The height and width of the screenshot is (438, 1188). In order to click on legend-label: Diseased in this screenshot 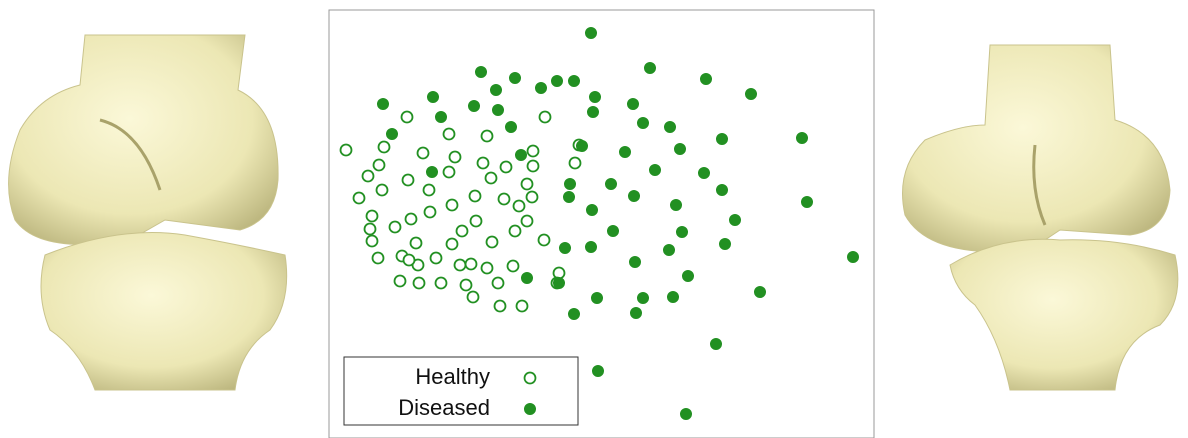, I will do `click(444, 407)`.